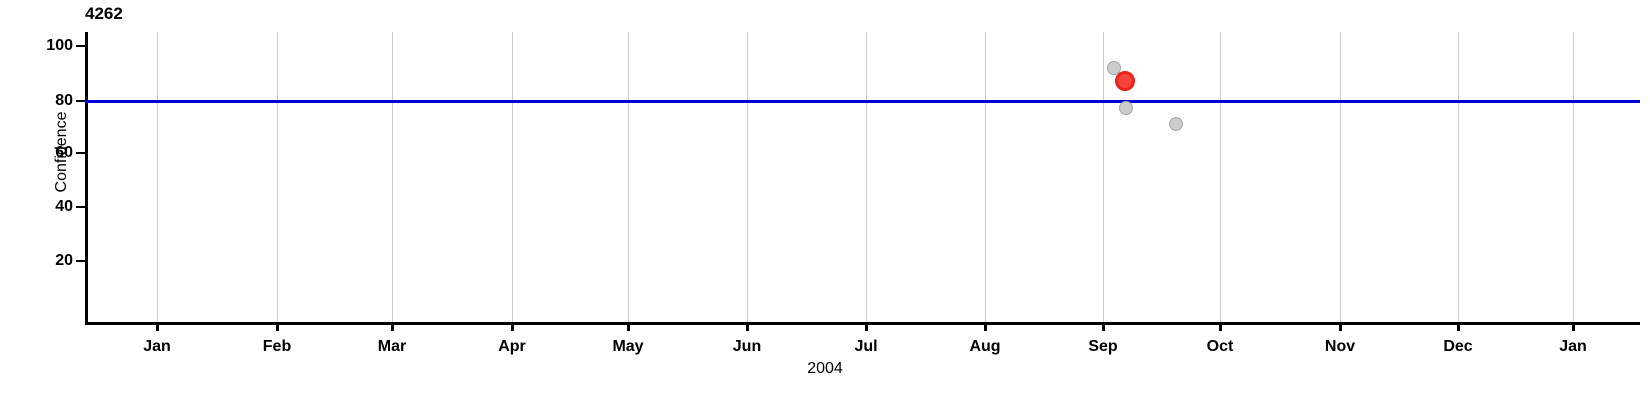  I want to click on y-tick-label: 80, so click(64, 100).